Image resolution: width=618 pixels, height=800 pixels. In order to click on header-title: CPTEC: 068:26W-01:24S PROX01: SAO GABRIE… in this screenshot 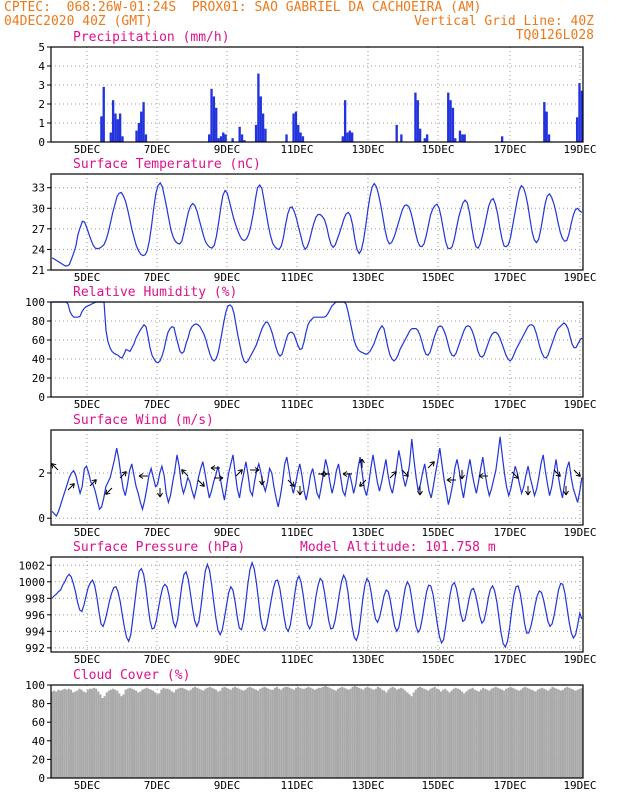, I will do `click(243, 7)`.